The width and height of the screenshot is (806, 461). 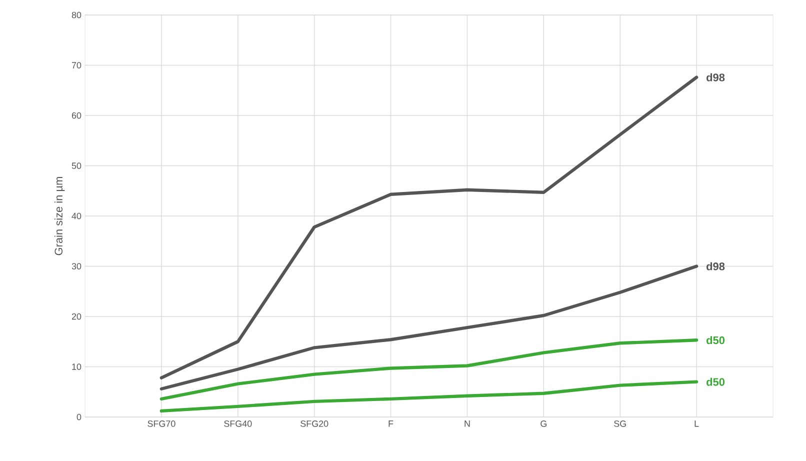 I want to click on x-tick-label: SG, so click(x=620, y=423).